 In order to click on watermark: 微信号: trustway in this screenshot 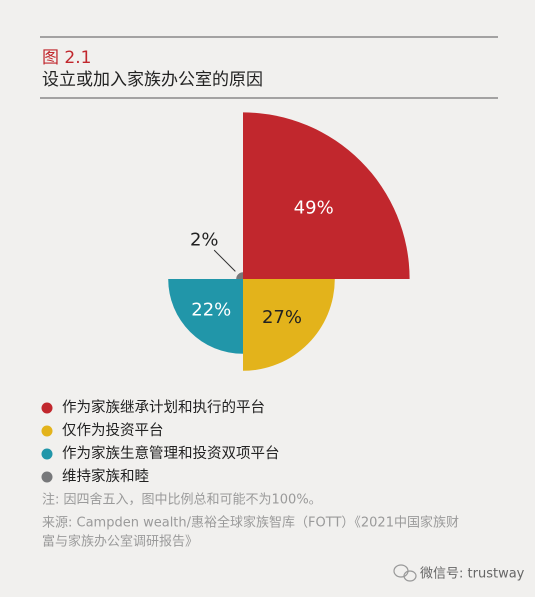, I will do `click(472, 574)`.